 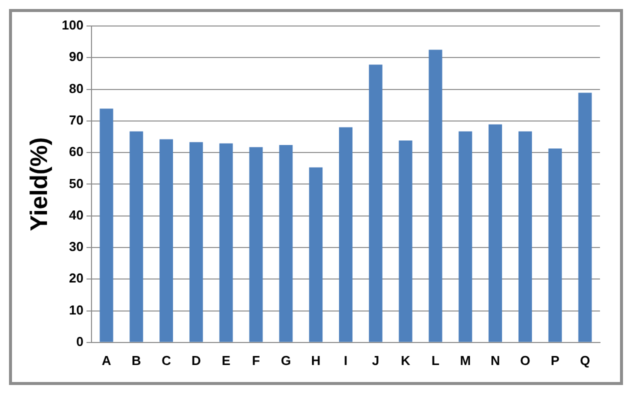 I want to click on x-tick-label: N, so click(x=495, y=360).